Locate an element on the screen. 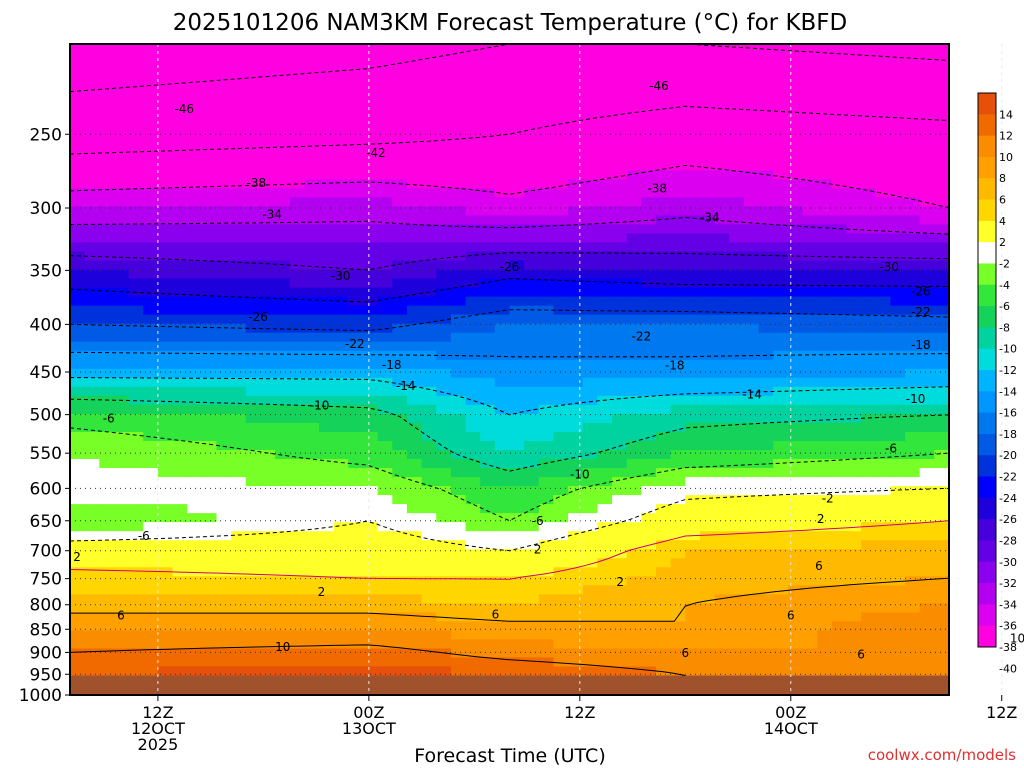 This screenshot has height=768, width=1024. colorbar-swatch is located at coordinates (987, 295).